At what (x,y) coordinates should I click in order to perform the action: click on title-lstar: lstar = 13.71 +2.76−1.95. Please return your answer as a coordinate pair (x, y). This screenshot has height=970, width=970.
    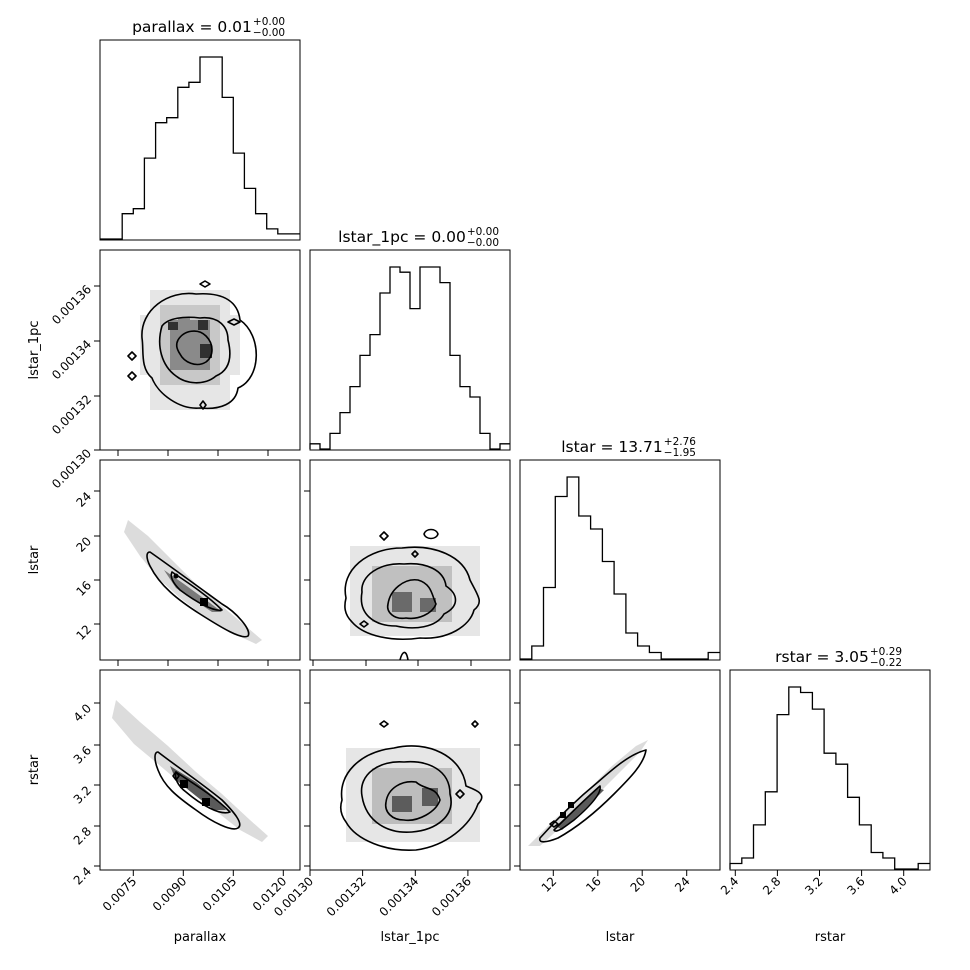
    Looking at the image, I should click on (628, 447).